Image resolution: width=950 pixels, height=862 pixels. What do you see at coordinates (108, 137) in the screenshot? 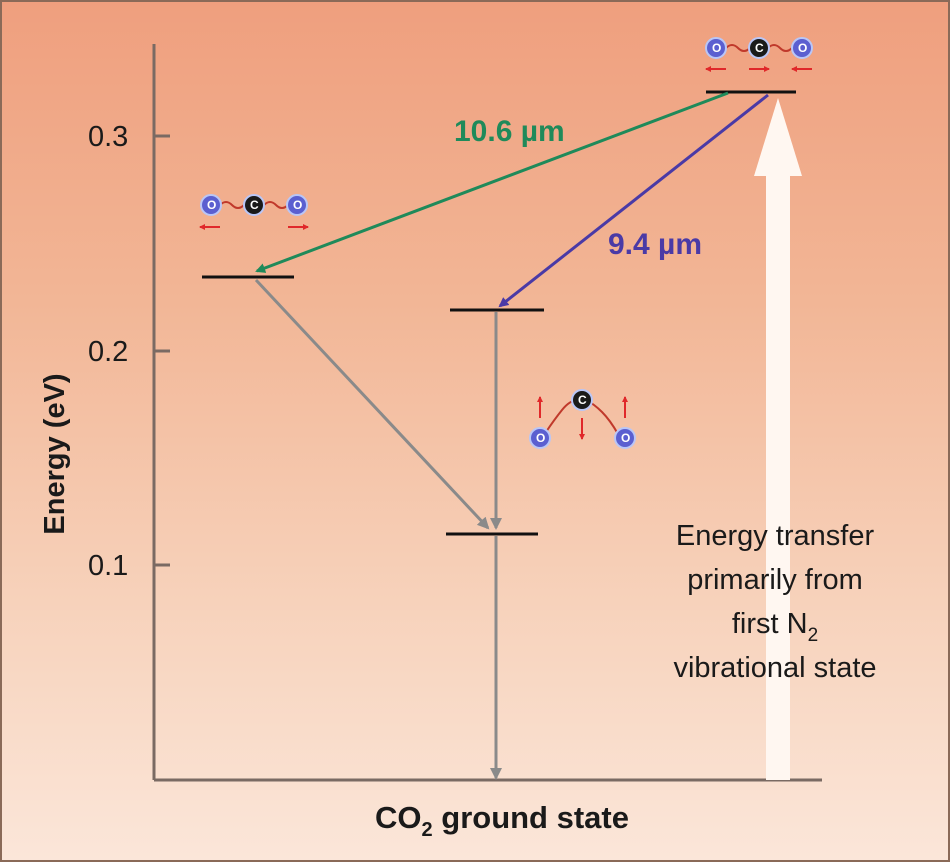
I see `tick-label-0.3: 0.3` at bounding box center [108, 137].